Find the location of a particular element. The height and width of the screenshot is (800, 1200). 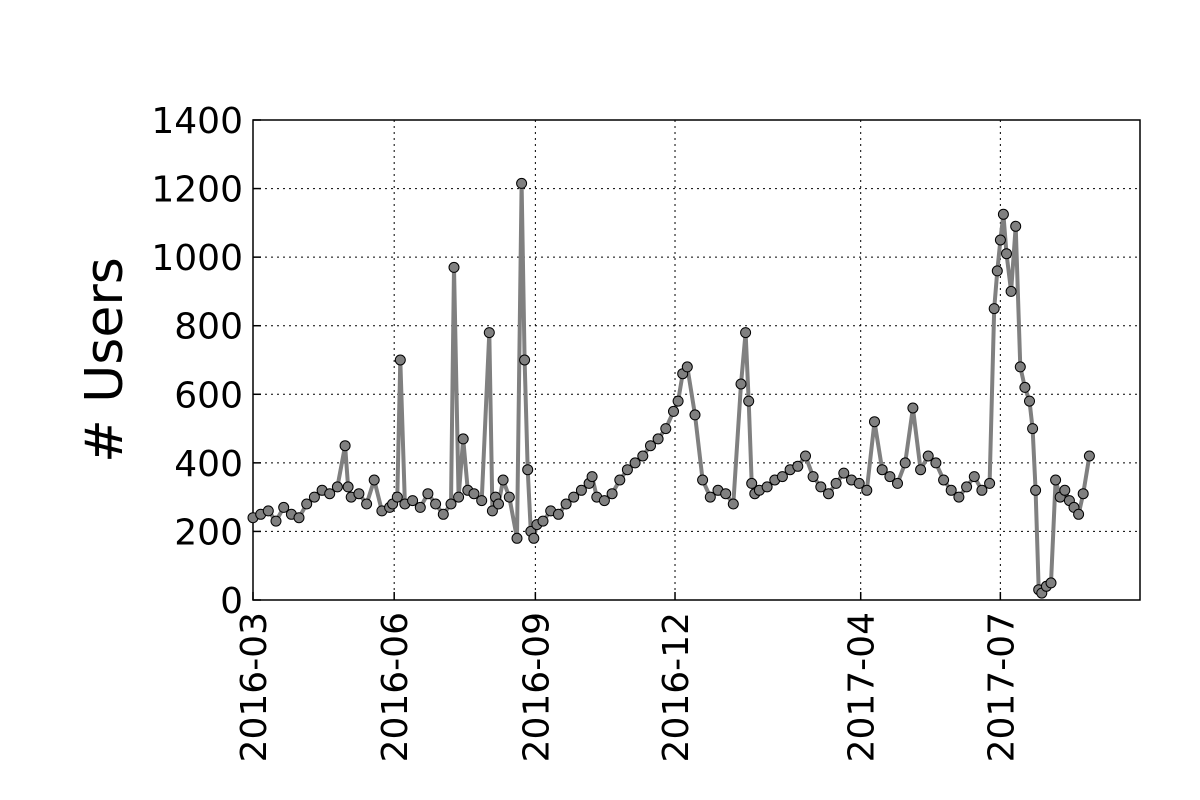

y-tick-label: 800 is located at coordinates (208, 327).